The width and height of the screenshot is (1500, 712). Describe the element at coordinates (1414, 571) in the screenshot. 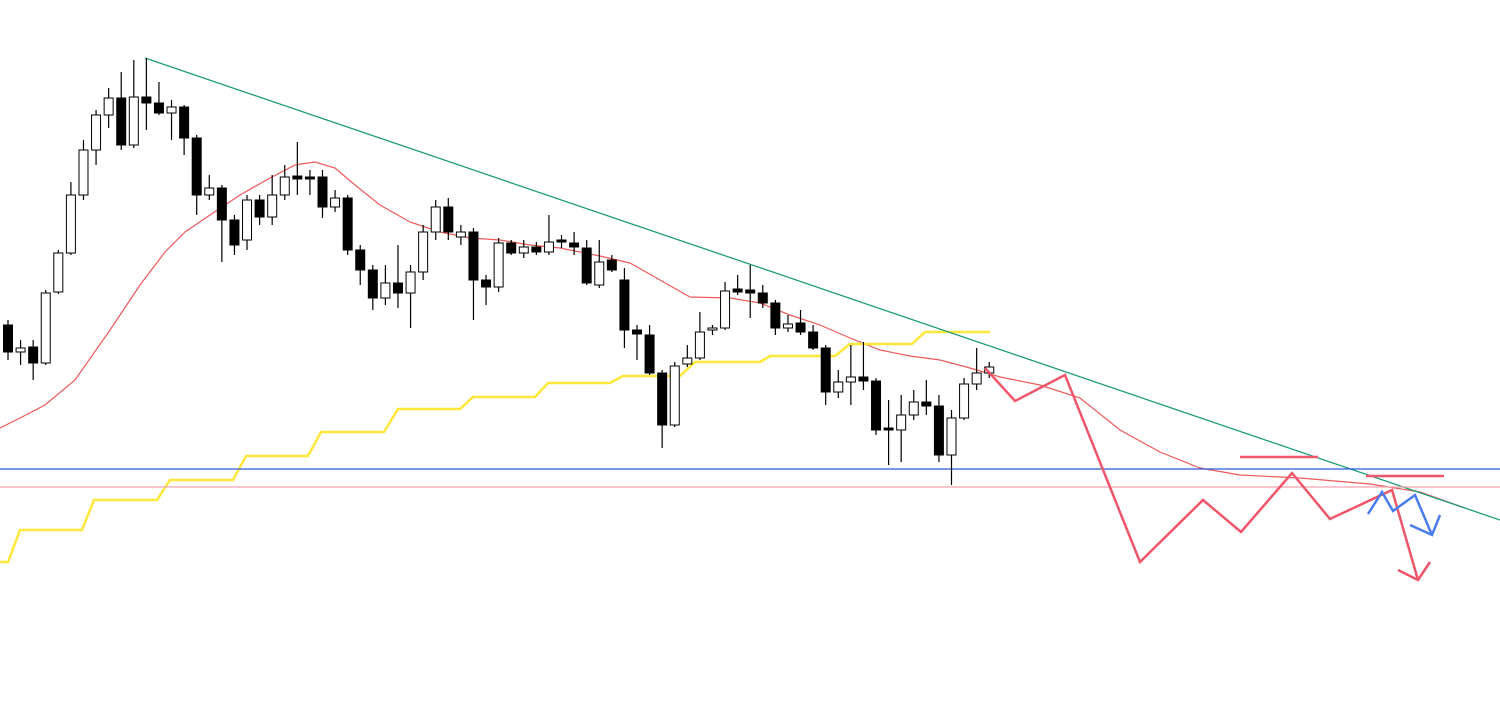

I see `scenario-arrowhead` at that location.